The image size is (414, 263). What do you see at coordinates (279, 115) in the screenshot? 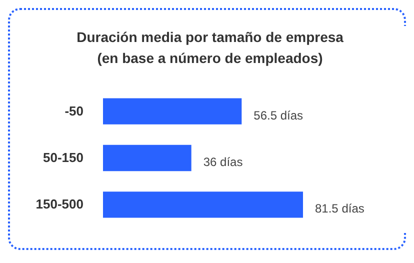
I see `data-label: 56.5 días` at bounding box center [279, 115].